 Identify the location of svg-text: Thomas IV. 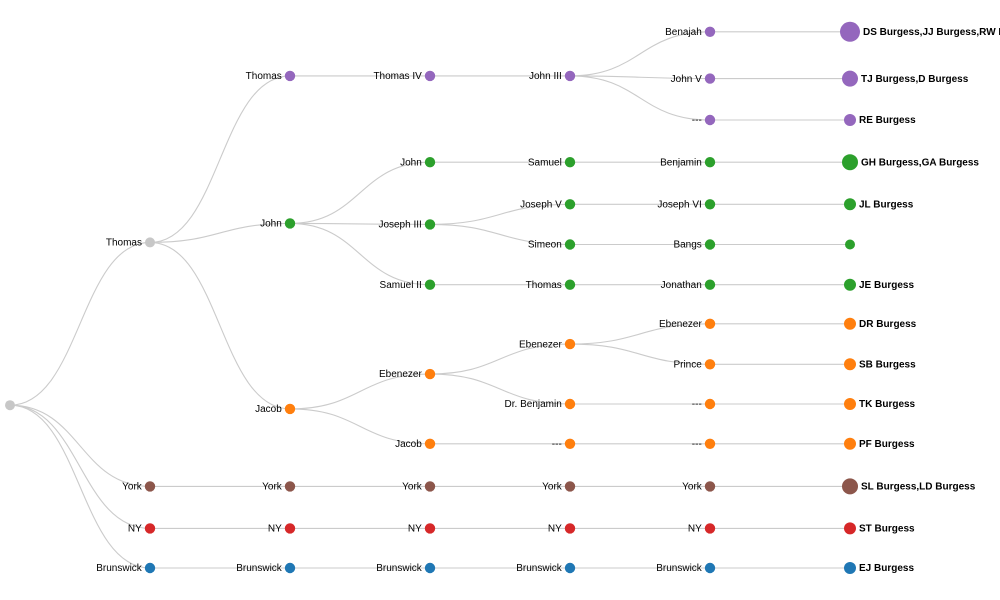
(397, 76).